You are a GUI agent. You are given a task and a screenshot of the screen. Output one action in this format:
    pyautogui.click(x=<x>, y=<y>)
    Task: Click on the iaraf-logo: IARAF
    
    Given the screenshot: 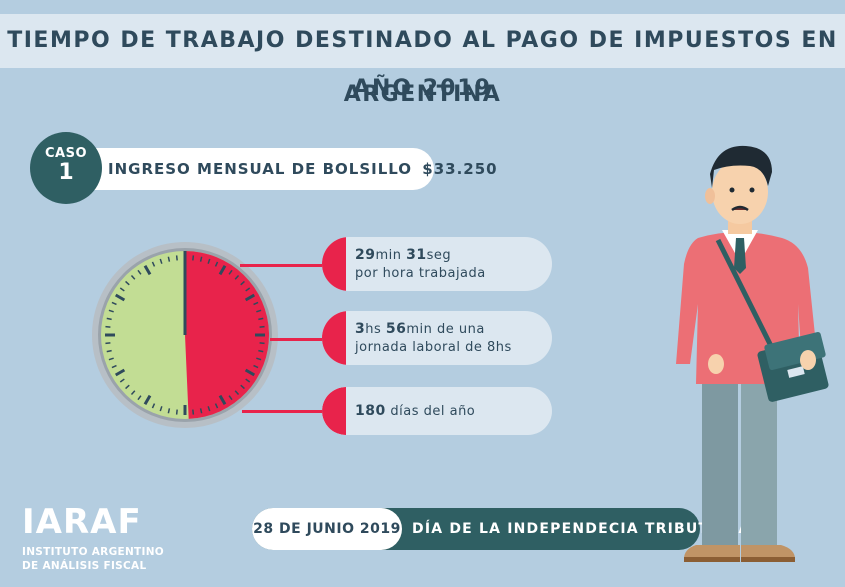 What is the action you would take?
    pyautogui.click(x=82, y=522)
    